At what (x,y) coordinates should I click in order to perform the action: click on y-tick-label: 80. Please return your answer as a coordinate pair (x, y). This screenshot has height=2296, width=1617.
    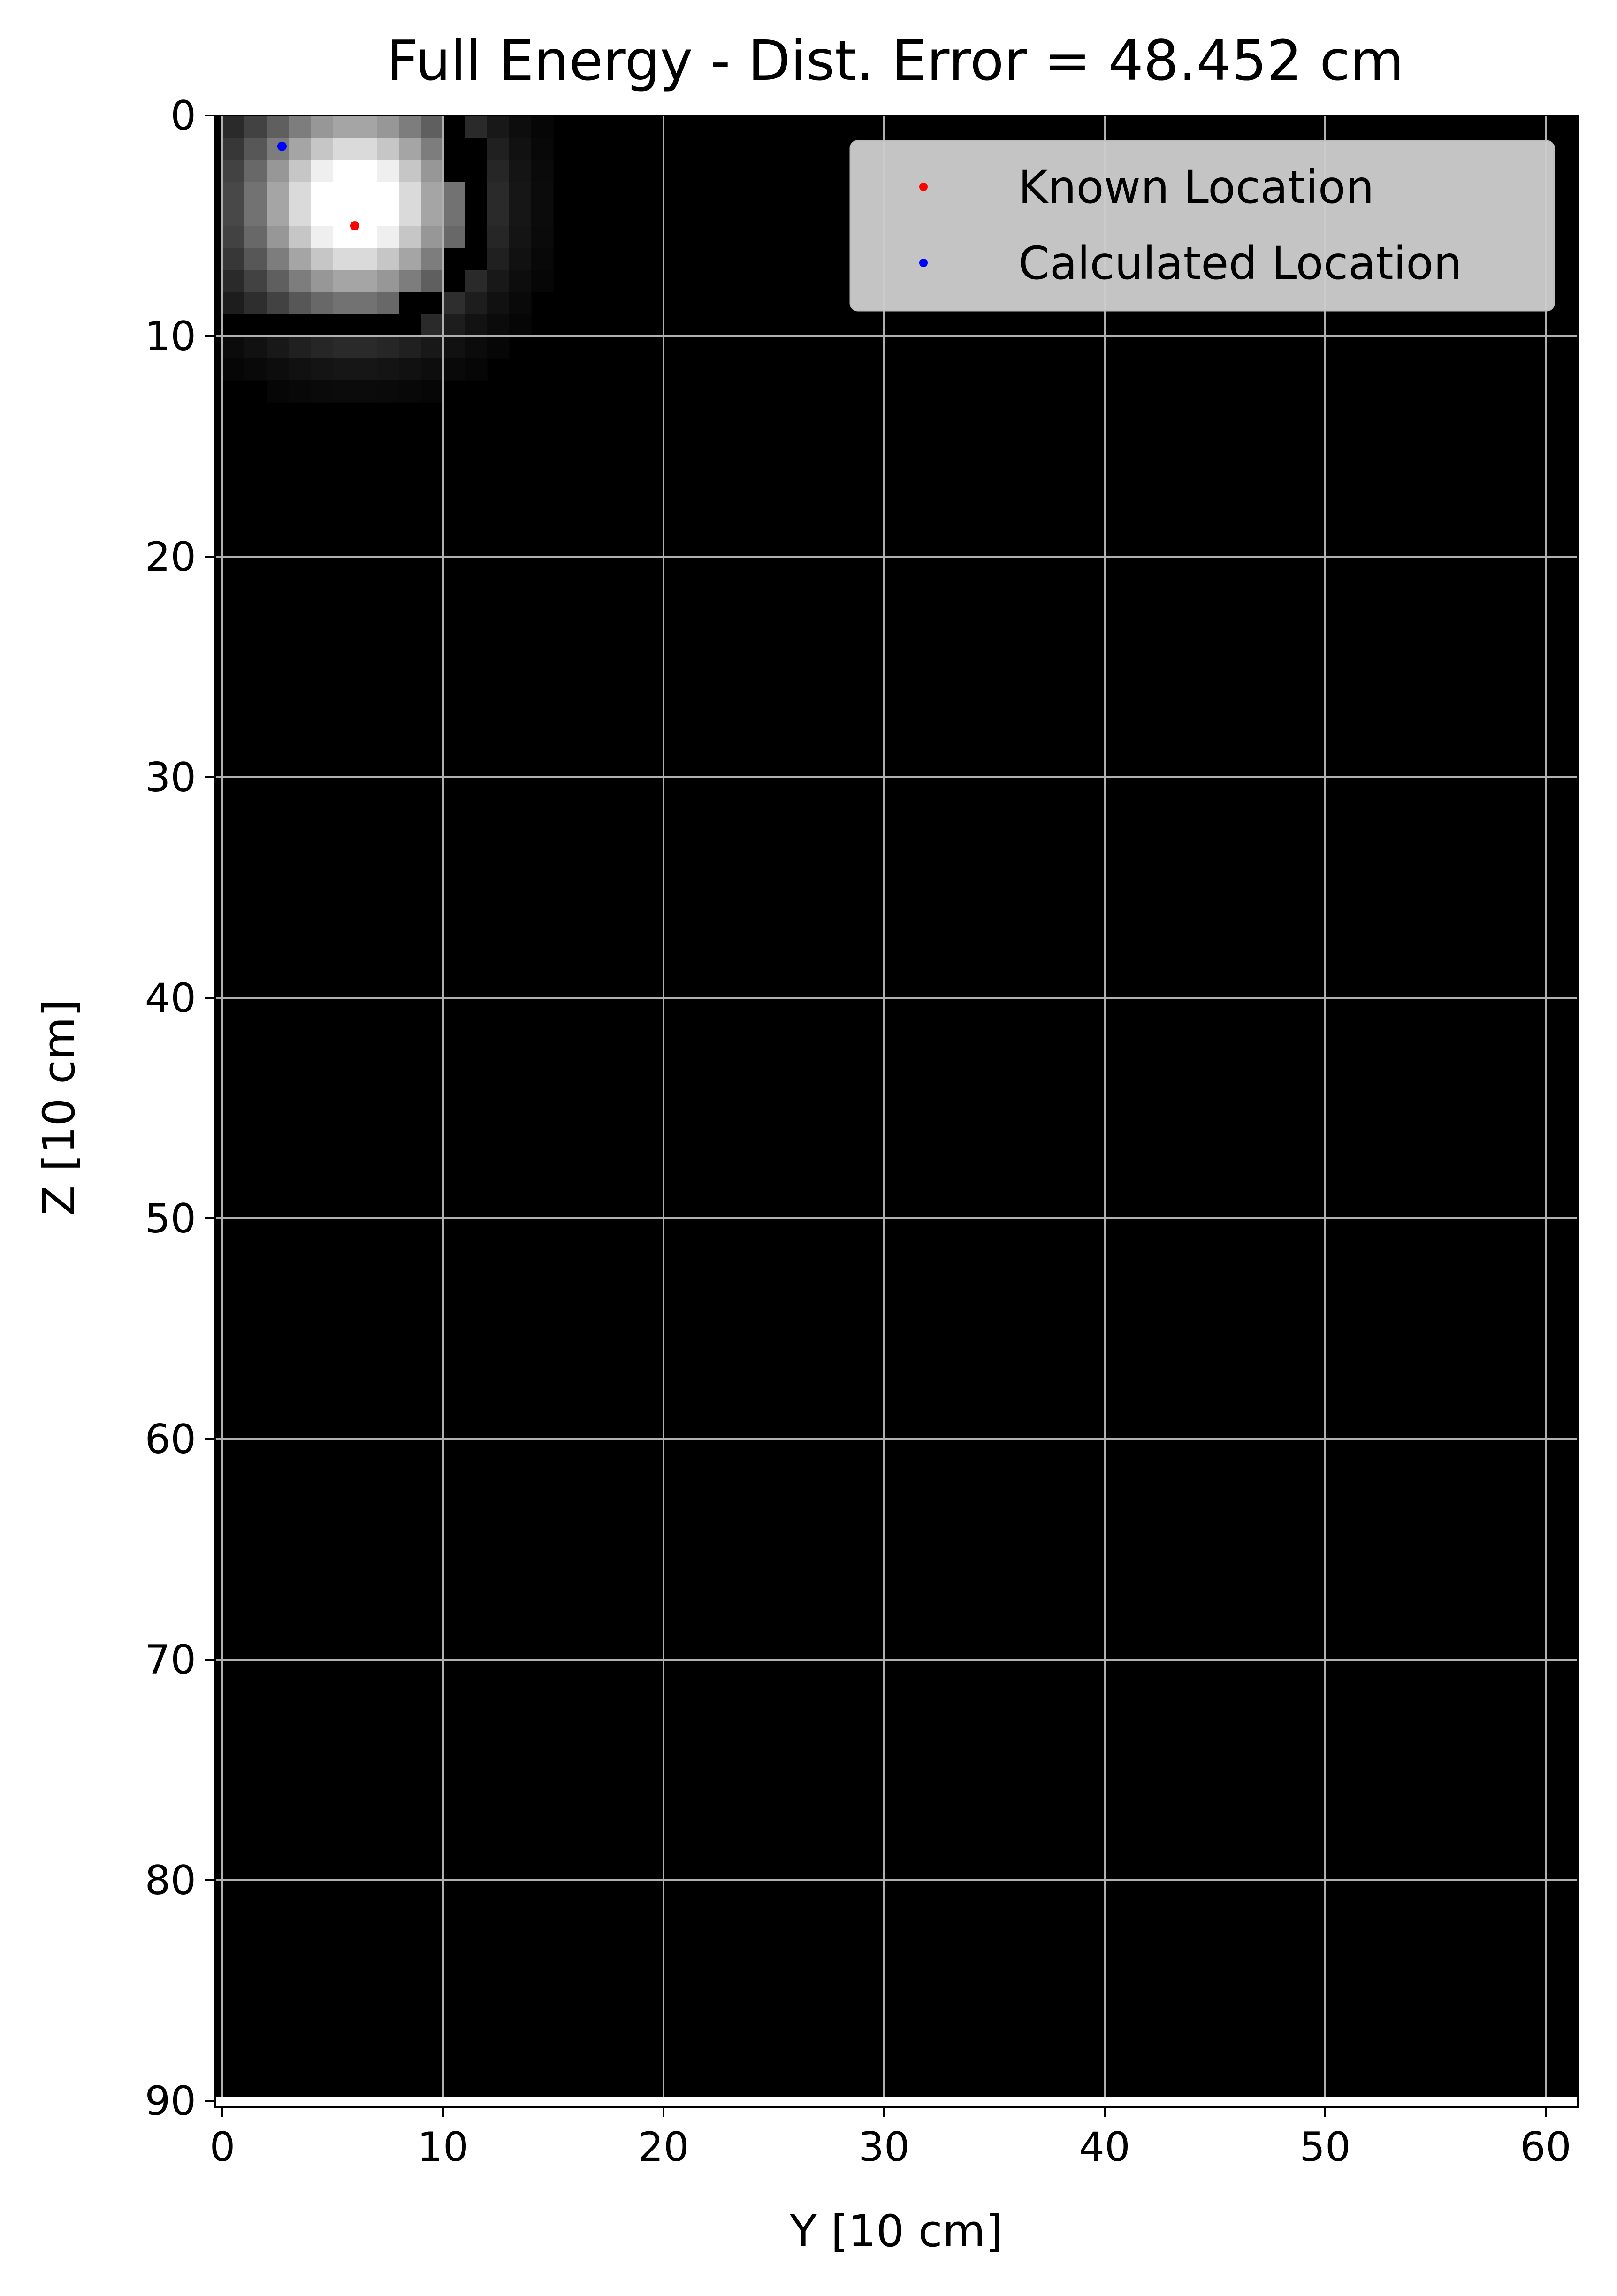
    Looking at the image, I should click on (170, 1880).